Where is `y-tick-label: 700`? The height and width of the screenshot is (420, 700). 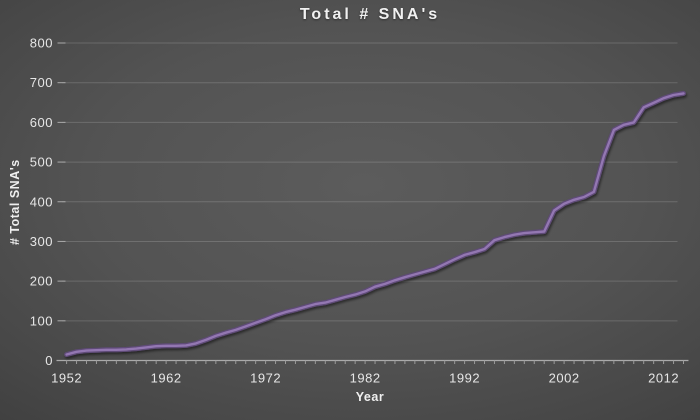 y-tick-label: 700 is located at coordinates (41, 82).